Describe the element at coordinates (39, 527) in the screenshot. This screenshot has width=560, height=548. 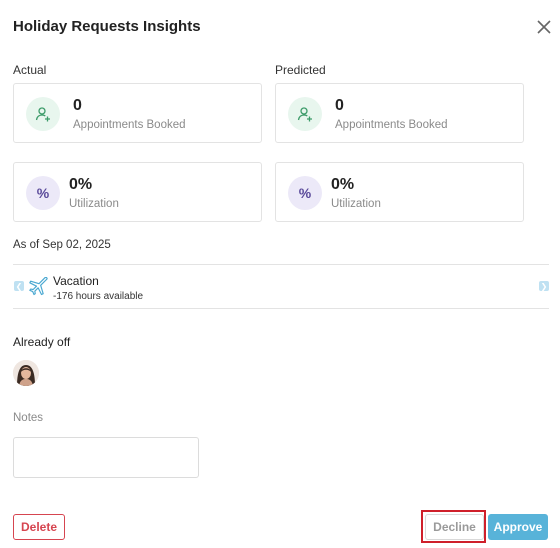
I see `delete-button: Delete` at that location.